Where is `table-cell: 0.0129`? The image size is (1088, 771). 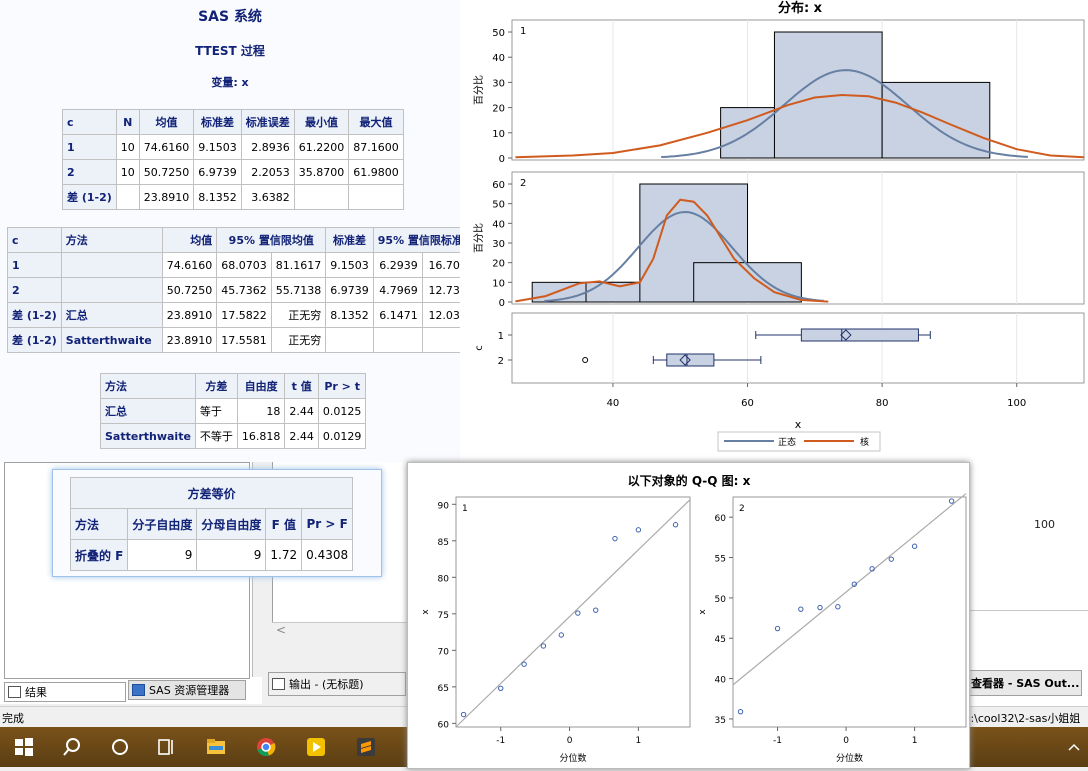 table-cell: 0.0129 is located at coordinates (342, 436).